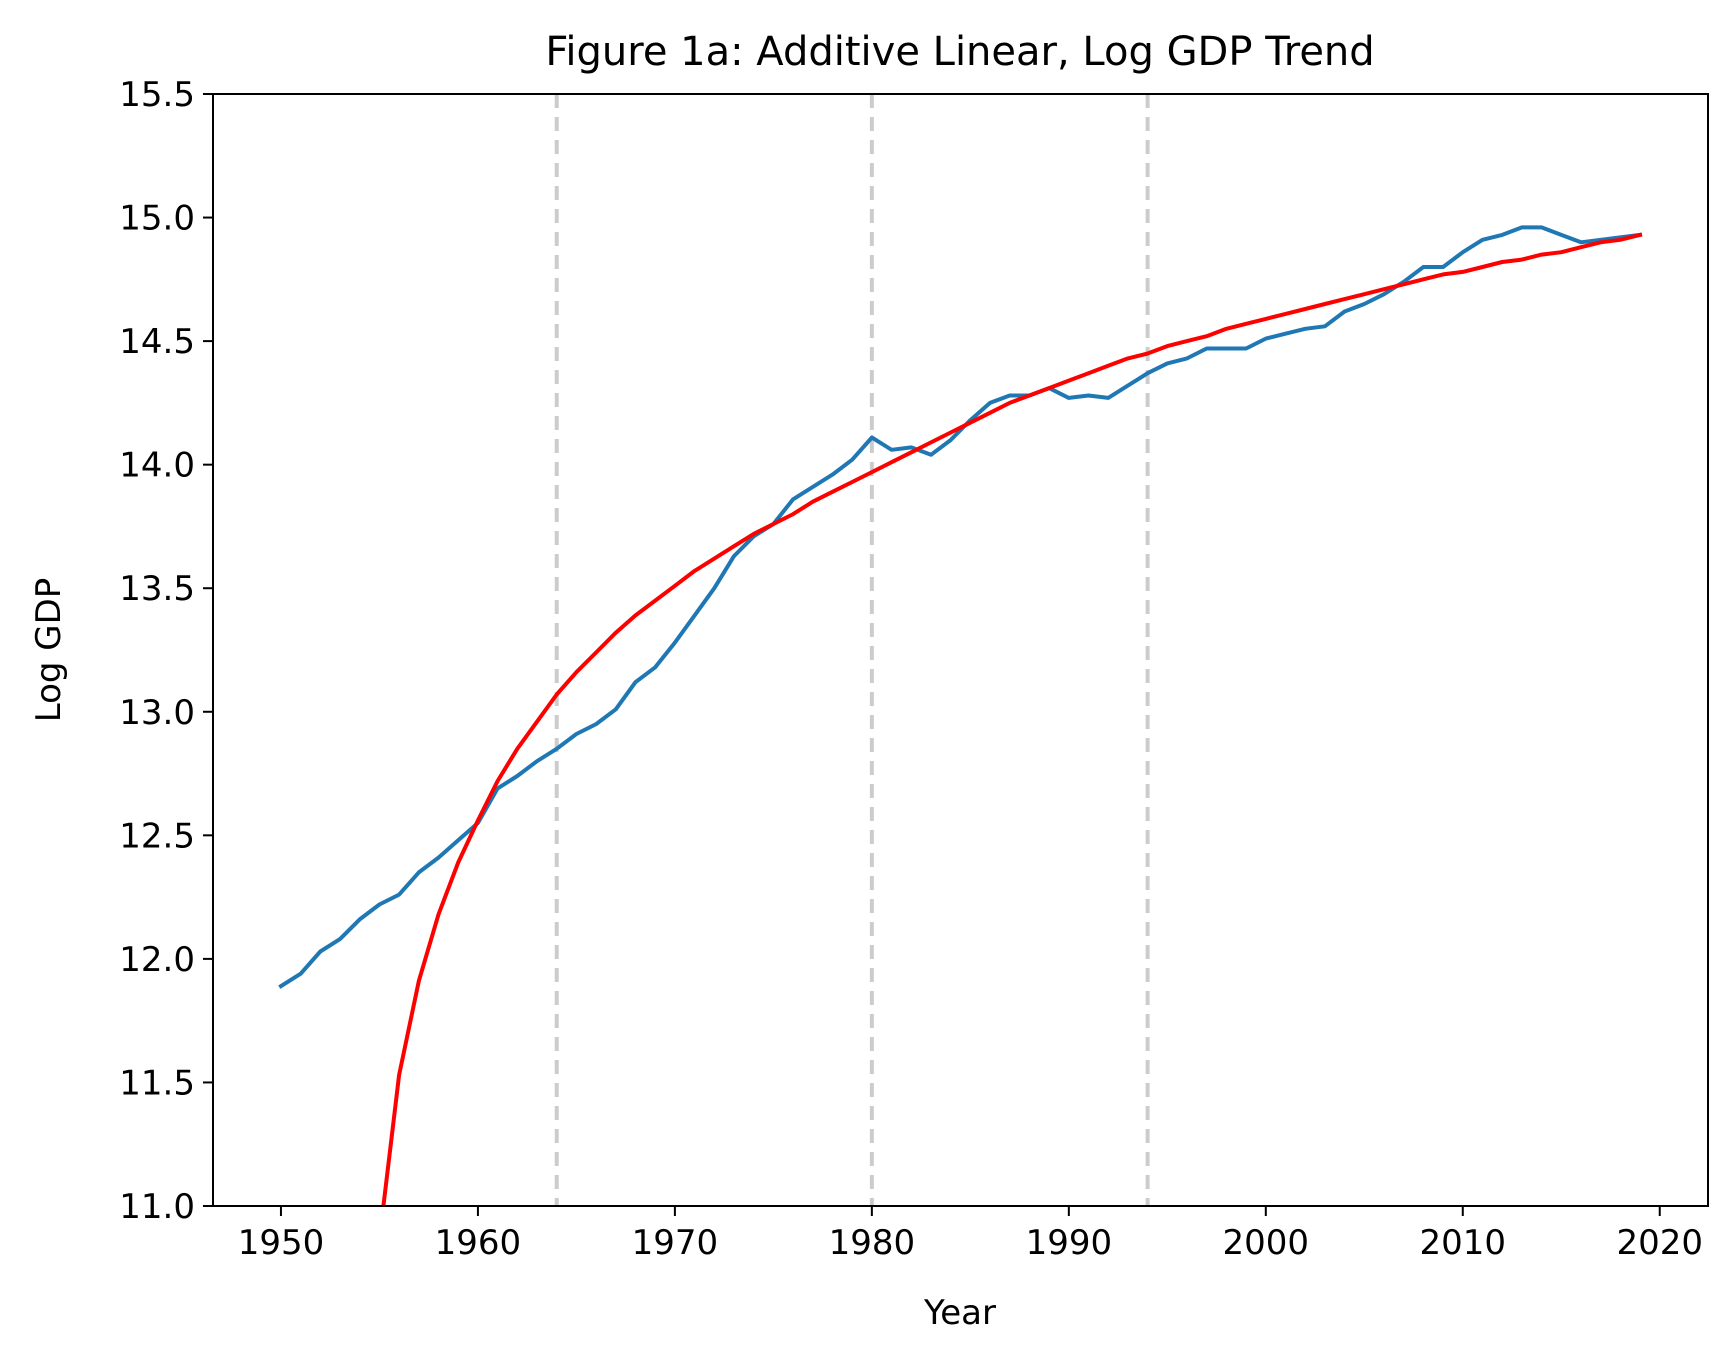  Describe the element at coordinates (157, 342) in the screenshot. I see `y-tick-label: 14.5` at that location.